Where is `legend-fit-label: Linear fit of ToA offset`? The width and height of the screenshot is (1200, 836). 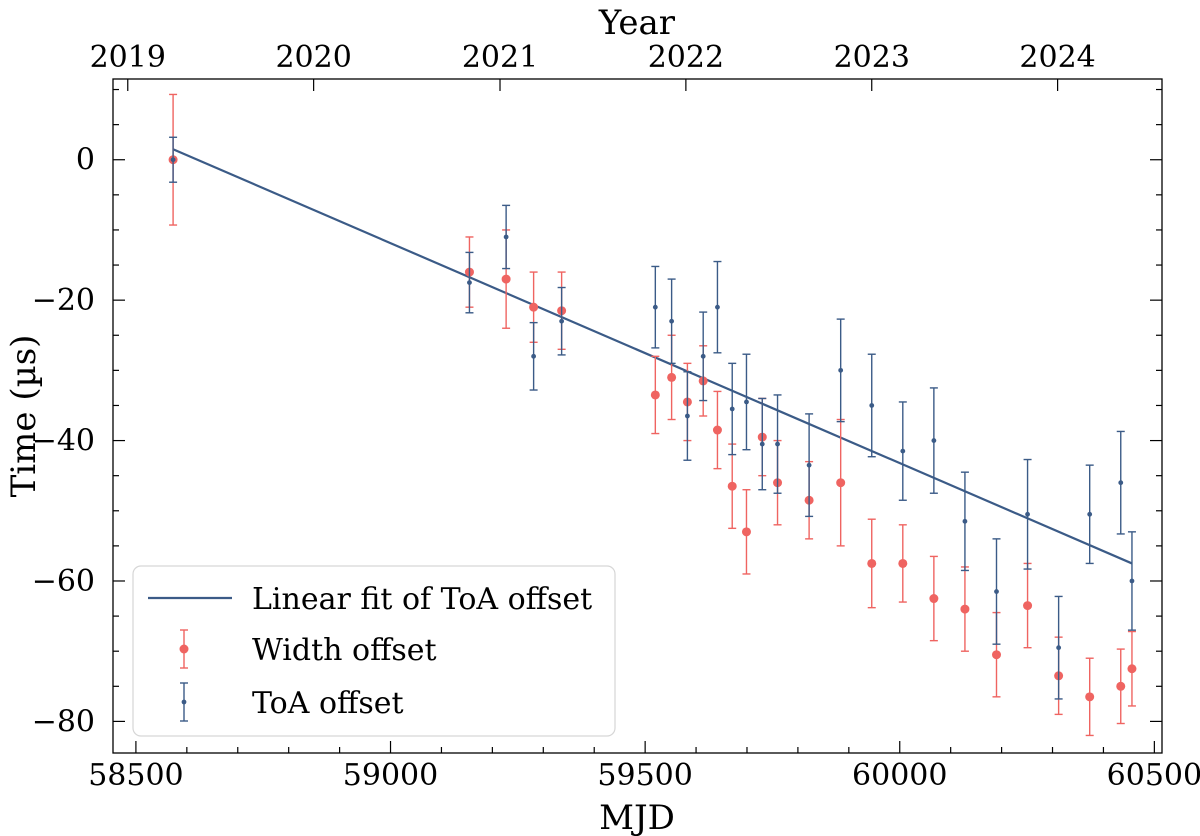
legend-fit-label: Linear fit of ToA offset is located at coordinates (422, 599).